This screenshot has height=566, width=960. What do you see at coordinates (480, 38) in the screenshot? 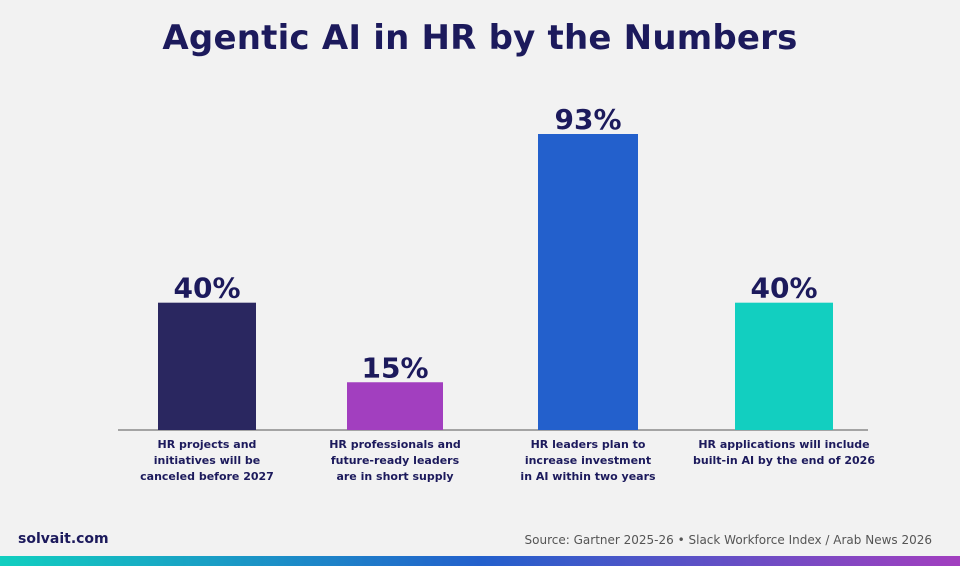
I see `chart-title: Agentic AI in HR by the Numbers` at bounding box center [480, 38].